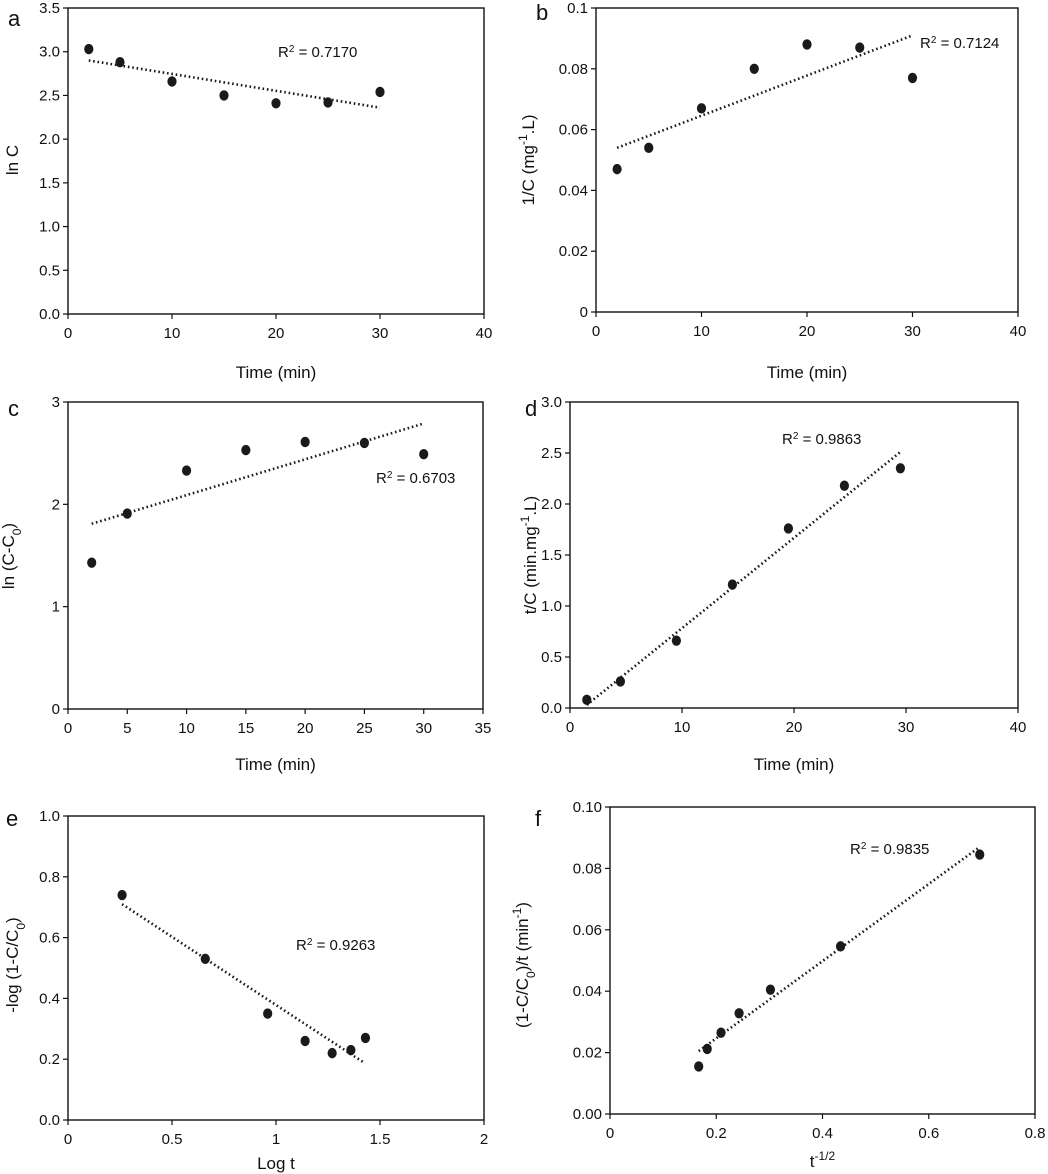 The width and height of the screenshot is (1048, 1174). What do you see at coordinates (587, 807) in the screenshot?
I see `y-tick-label: 0.10` at bounding box center [587, 807].